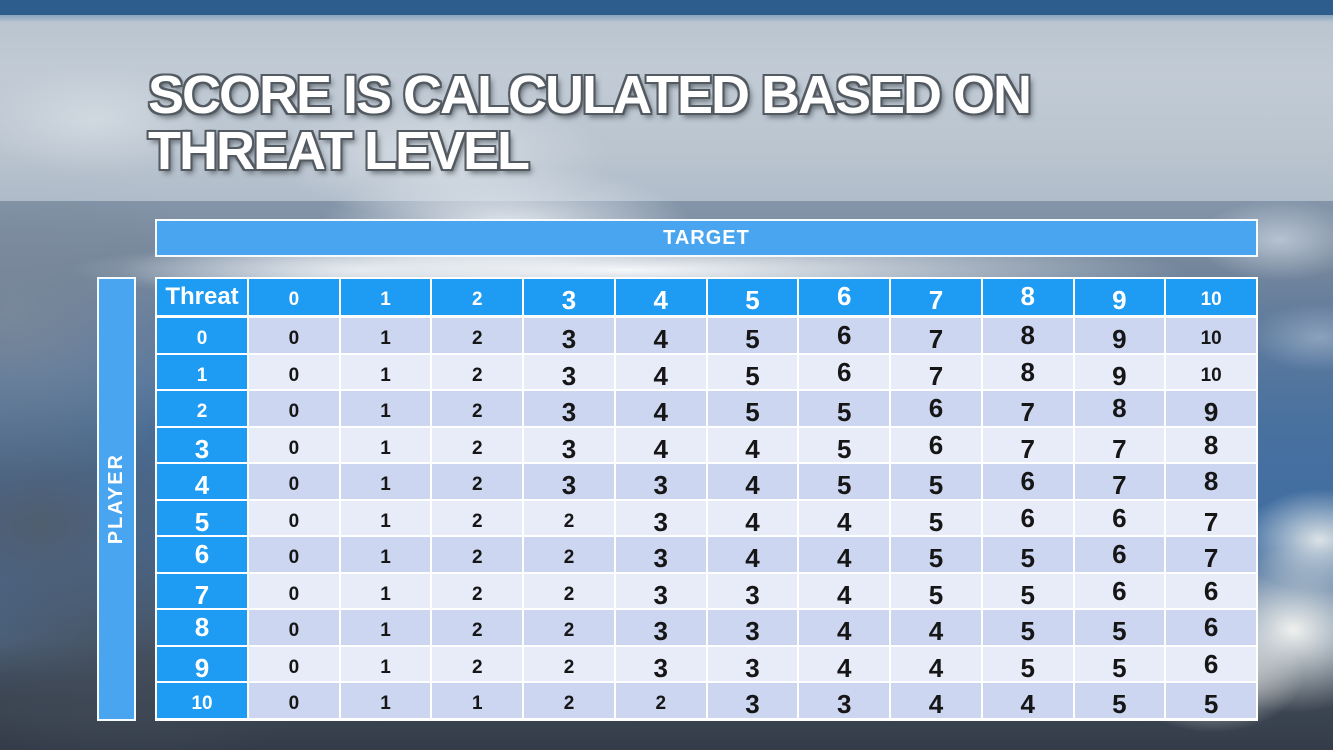 This screenshot has width=1333, height=750. I want to click on row-header-cell: 2, so click(202, 408).